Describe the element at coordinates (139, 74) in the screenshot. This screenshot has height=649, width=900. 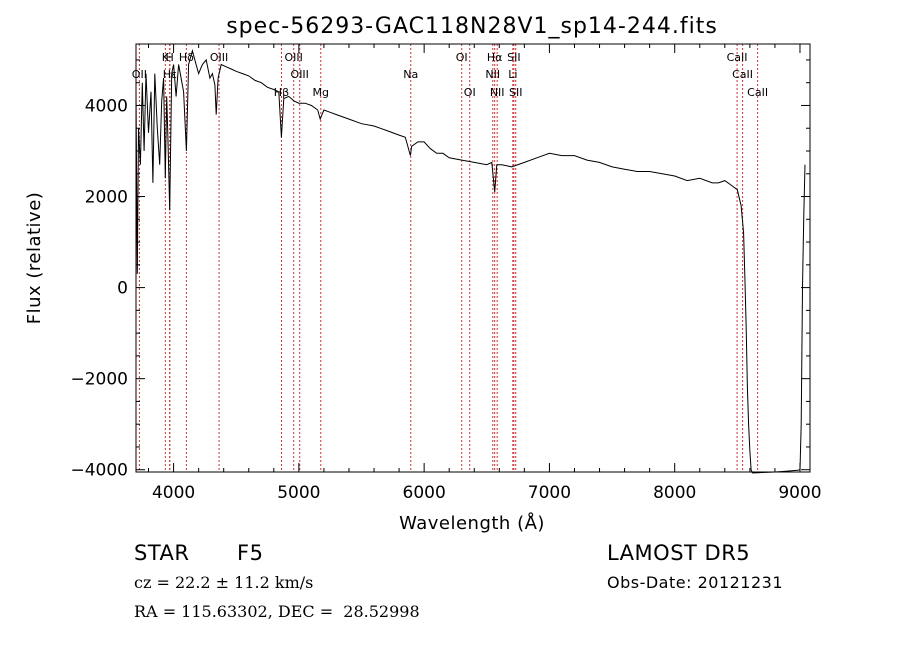
I see `line-marker-label: OII` at that location.